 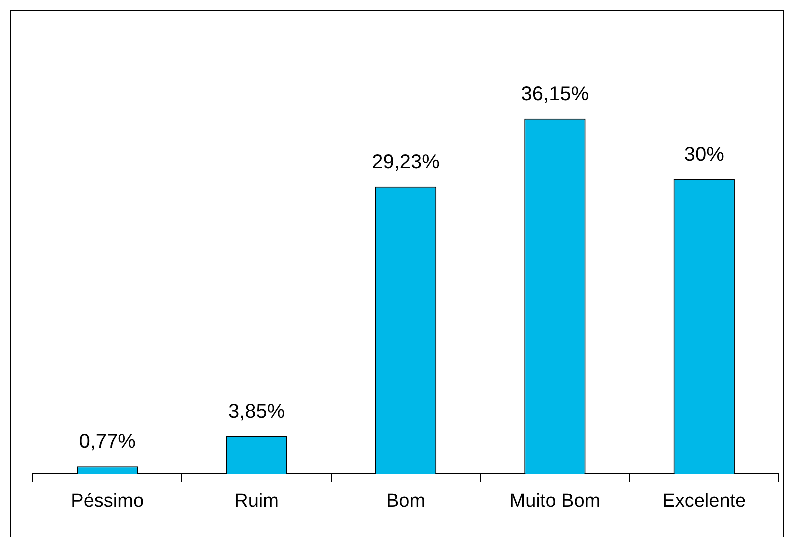 What do you see at coordinates (555, 94) in the screenshot?
I see `data-label: 36,15%` at bounding box center [555, 94].